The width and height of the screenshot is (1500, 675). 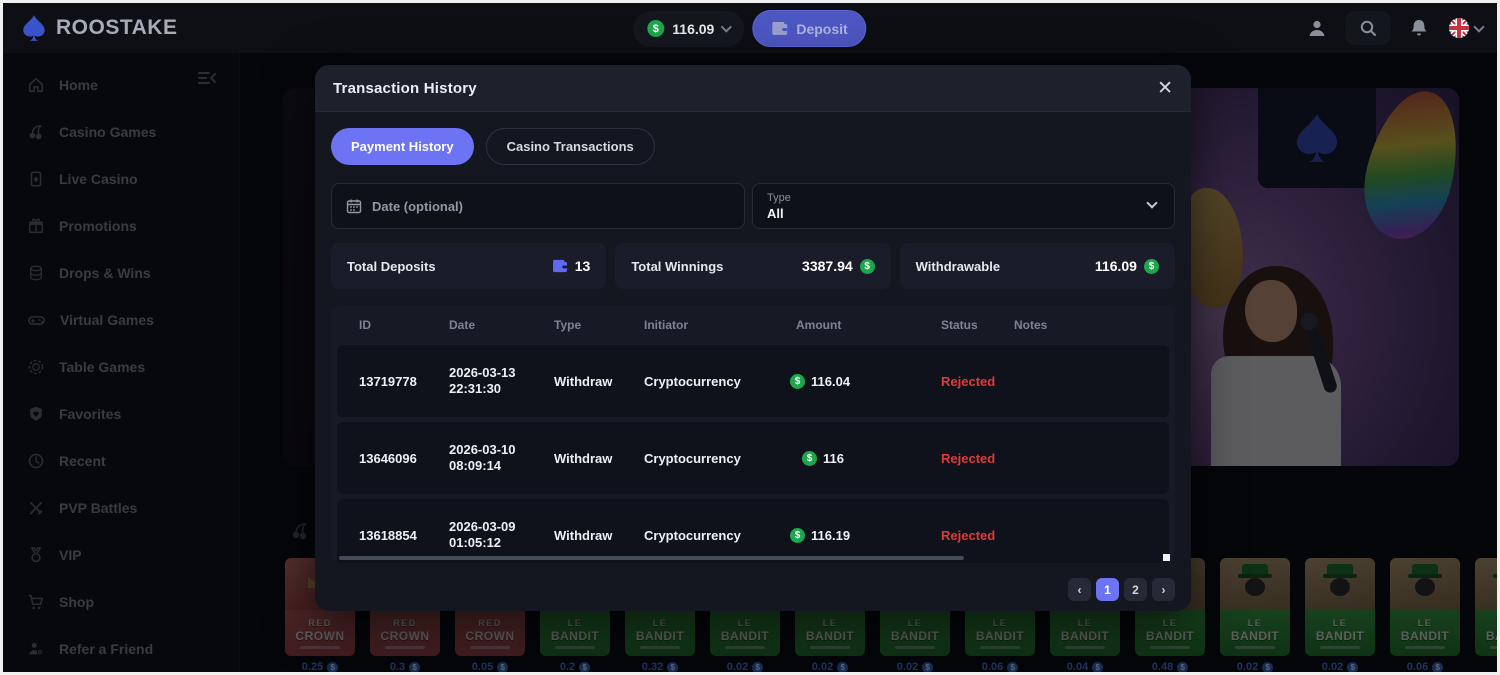 I want to click on cell-date: 2026-03-10 08:09:14, so click(x=482, y=457).